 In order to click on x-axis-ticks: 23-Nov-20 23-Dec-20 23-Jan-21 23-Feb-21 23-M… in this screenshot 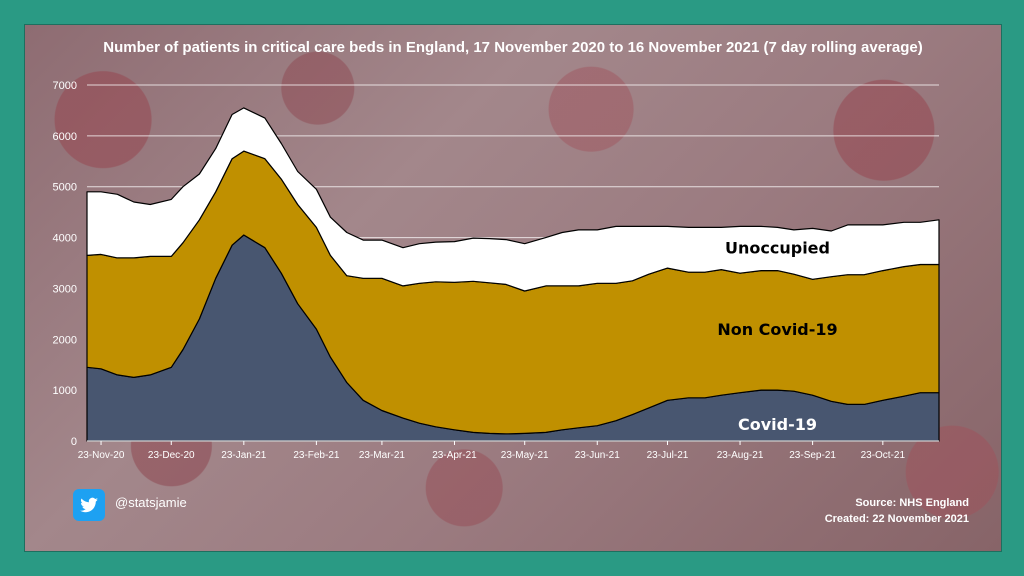, I will do `click(508, 450)`.